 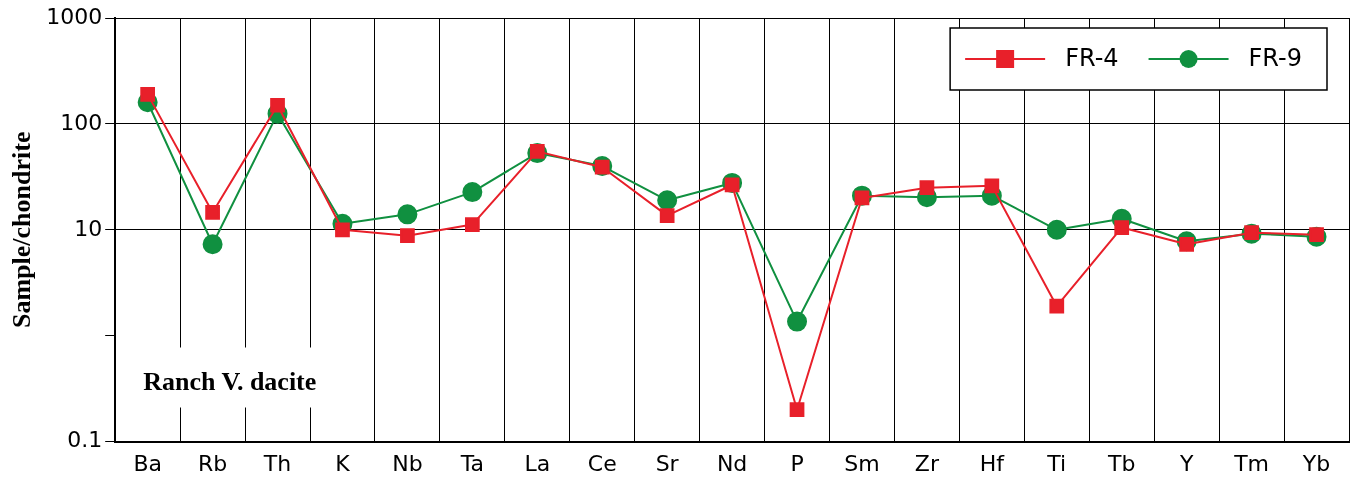 I want to click on x-tick-label: K, so click(x=343, y=463).